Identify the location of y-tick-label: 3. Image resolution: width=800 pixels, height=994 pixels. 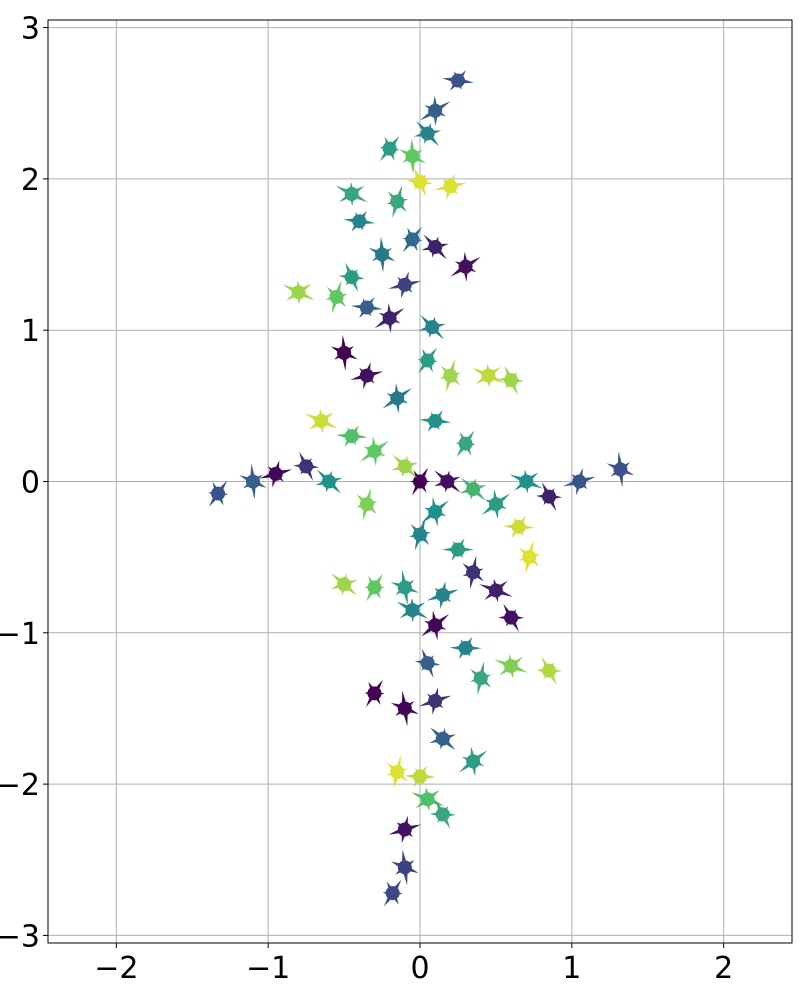
(30, 29).